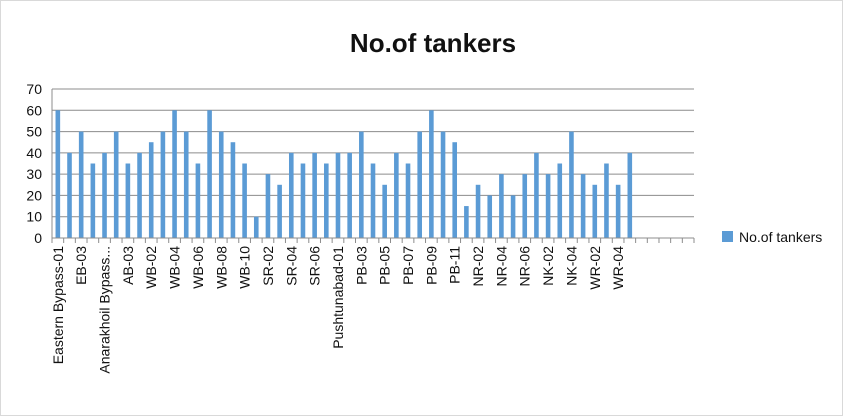  What do you see at coordinates (34, 217) in the screenshot?
I see `y-tick-label: 10` at bounding box center [34, 217].